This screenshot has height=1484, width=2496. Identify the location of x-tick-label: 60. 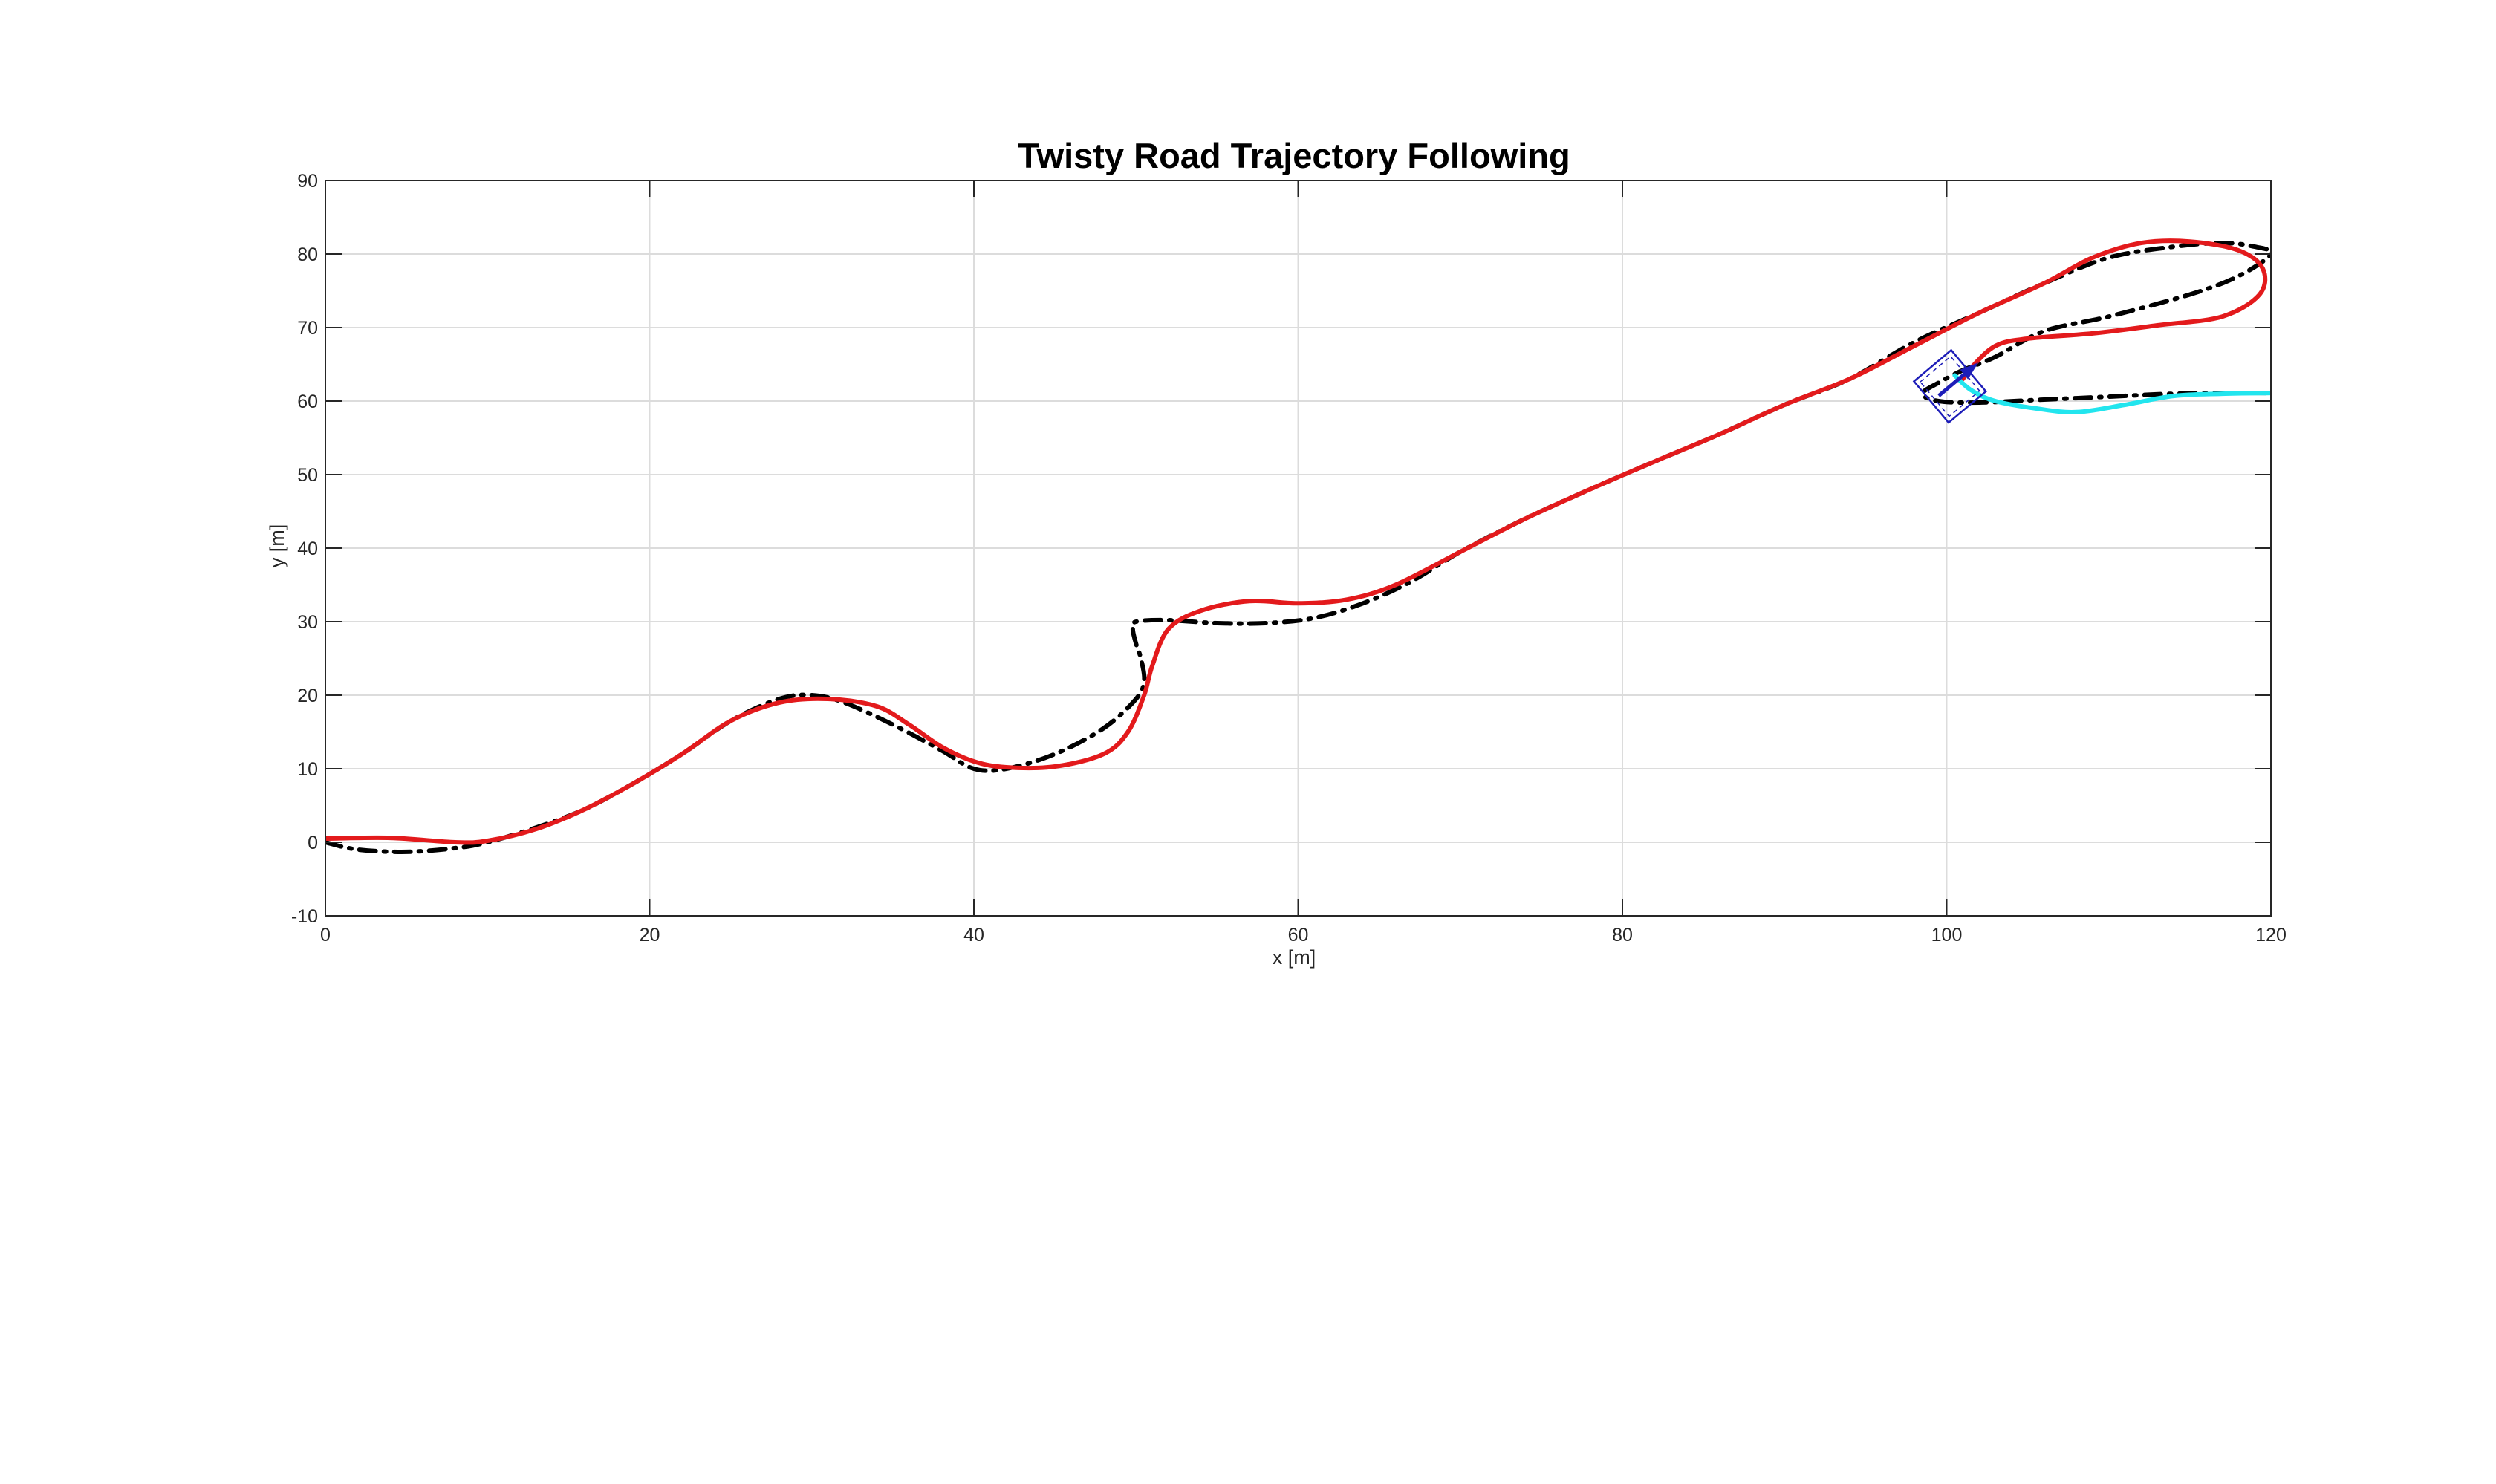
(1298, 936).